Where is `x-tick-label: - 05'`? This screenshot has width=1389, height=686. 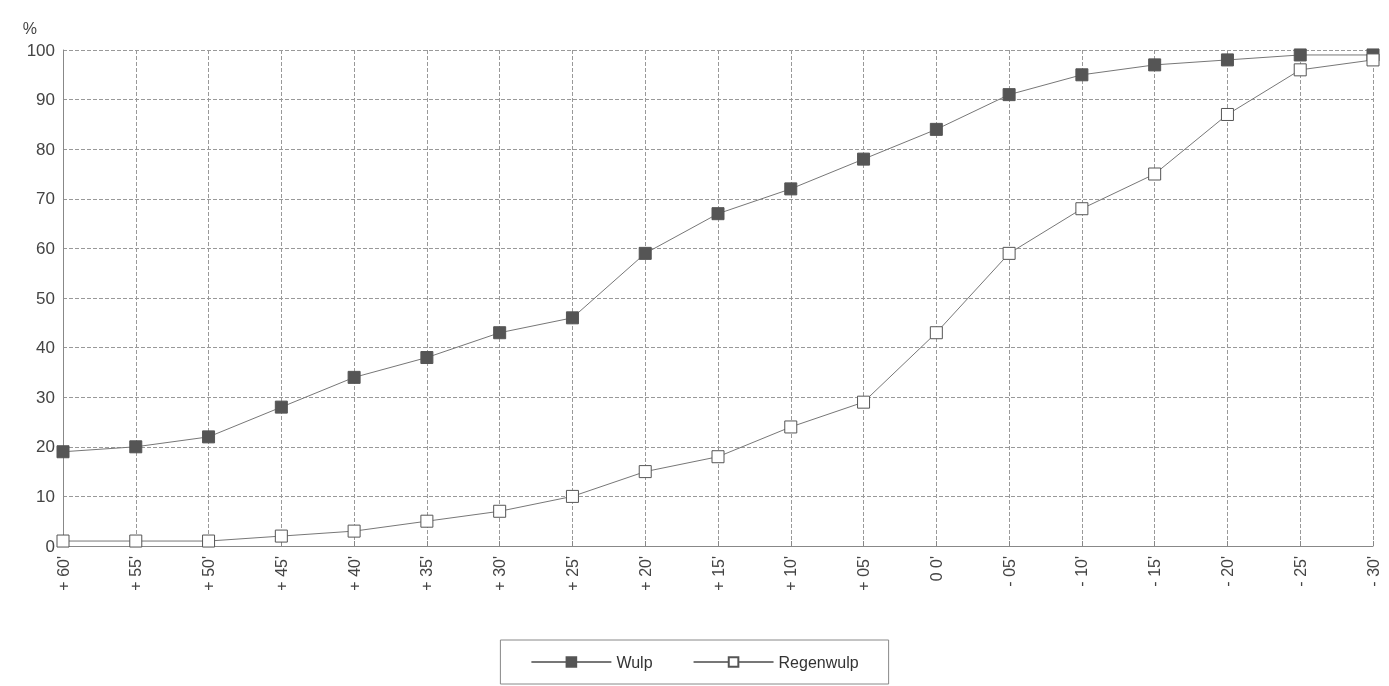 x-tick-label: - 05' is located at coordinates (1009, 571).